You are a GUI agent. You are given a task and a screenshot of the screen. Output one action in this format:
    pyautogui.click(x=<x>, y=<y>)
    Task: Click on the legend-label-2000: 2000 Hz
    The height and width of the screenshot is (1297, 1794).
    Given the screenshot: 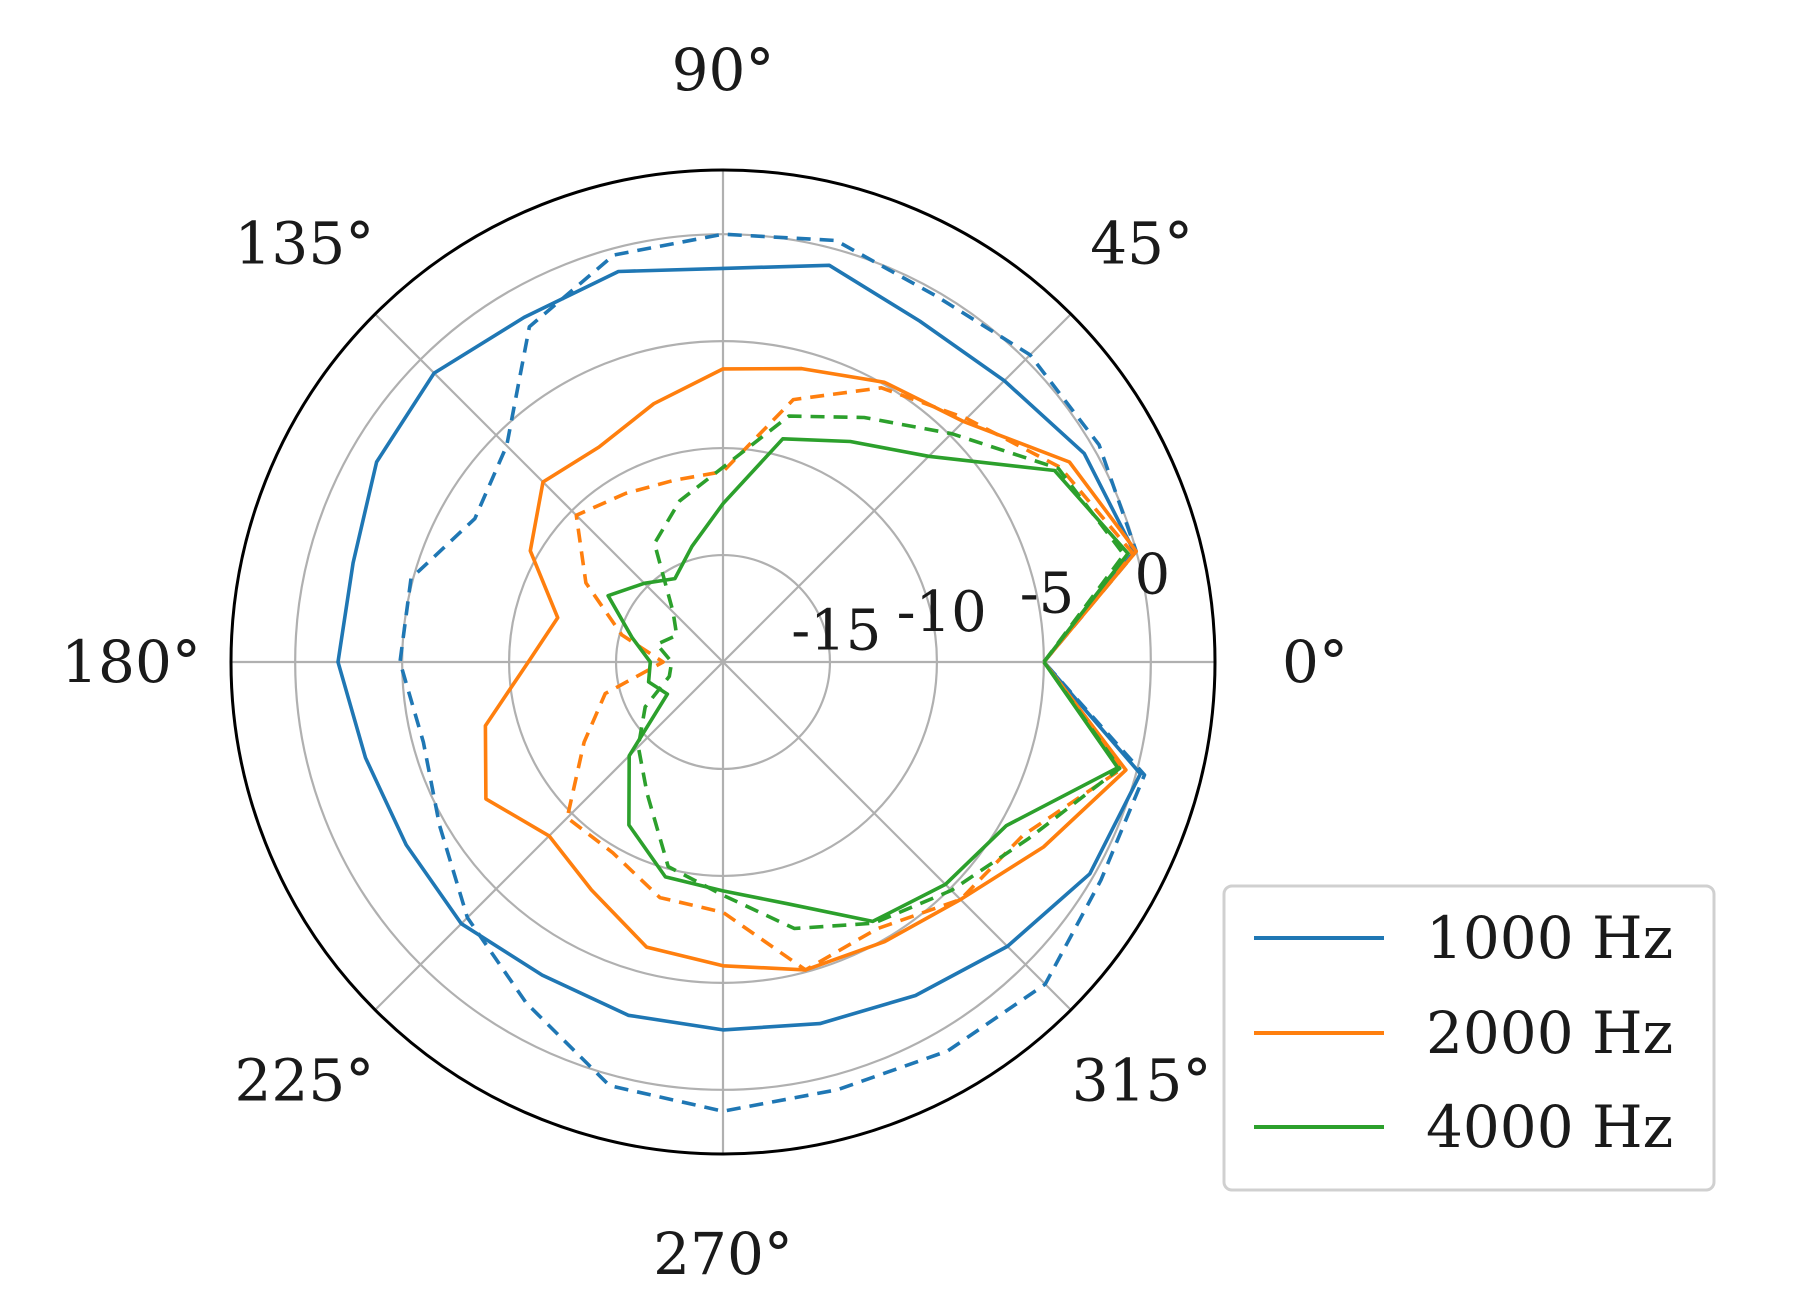 What is the action you would take?
    pyautogui.click(x=1549, y=1033)
    